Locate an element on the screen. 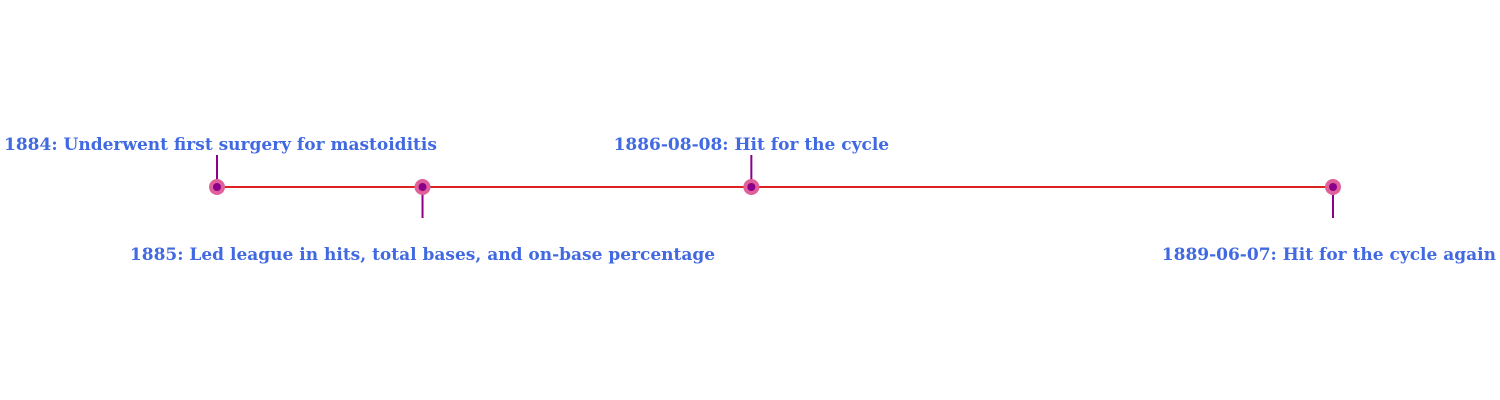  event-label: 1889-06-07: Hit for the cycle again is located at coordinates (1329, 255).